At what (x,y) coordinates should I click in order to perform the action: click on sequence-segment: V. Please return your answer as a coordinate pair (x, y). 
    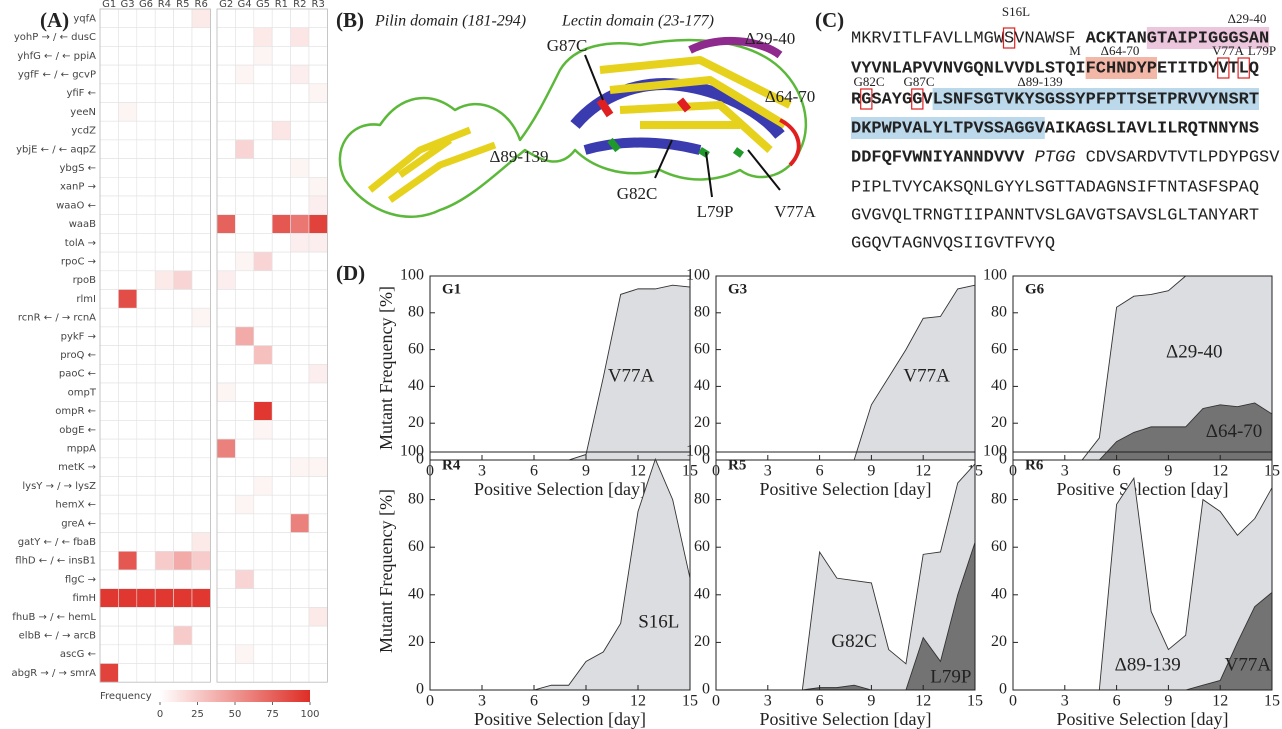
    Looking at the image, I should click on (927, 99).